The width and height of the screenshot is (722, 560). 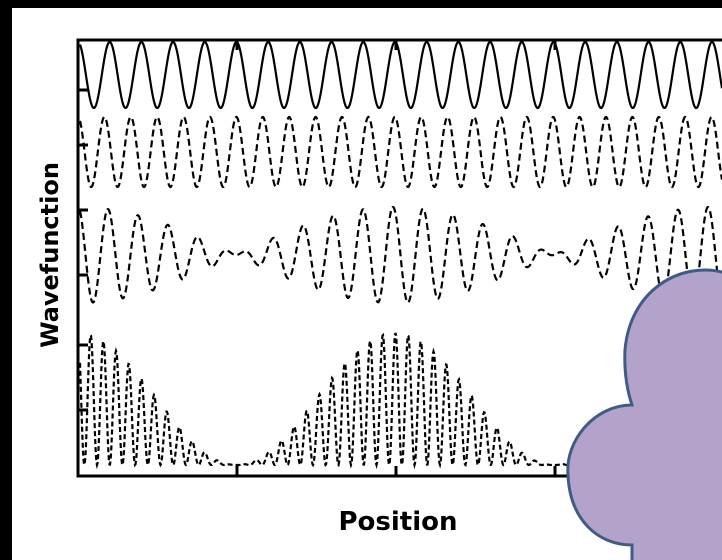 What do you see at coordinates (397, 522) in the screenshot?
I see `x-axis-label: Position` at bounding box center [397, 522].